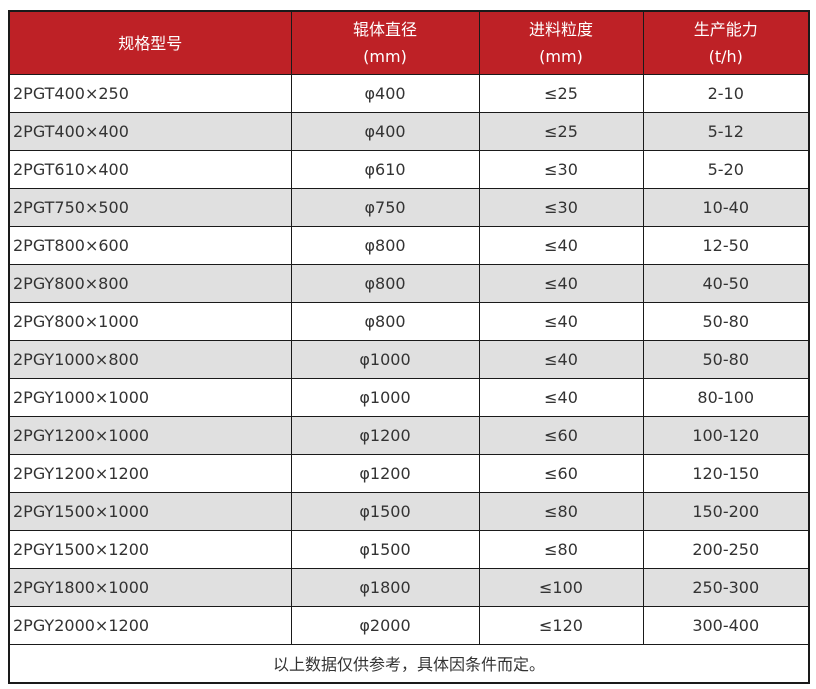 This screenshot has width=816, height=689. What do you see at coordinates (150, 435) in the screenshot?
I see `model-cell: 2PGY1200×1000` at bounding box center [150, 435].